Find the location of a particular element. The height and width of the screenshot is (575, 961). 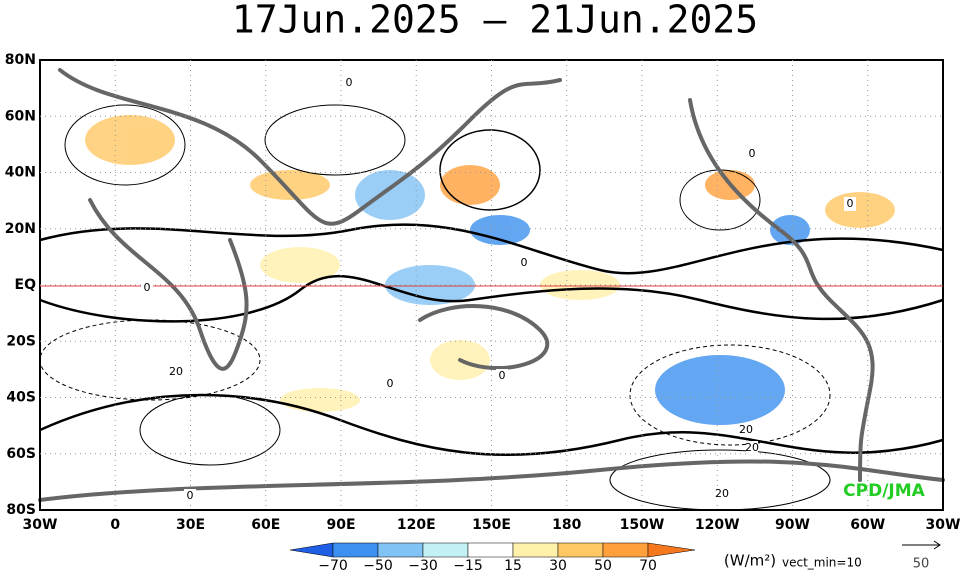

colorbar-label: −30 is located at coordinates (423, 566).